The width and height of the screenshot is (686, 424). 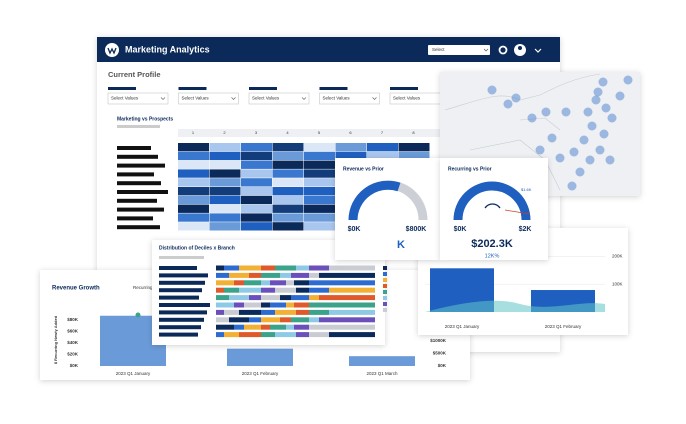 What do you see at coordinates (470, 169) in the screenshot?
I see `gauge-title: Recurring vs Prior` at bounding box center [470, 169].